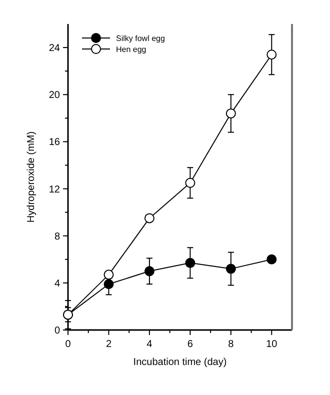  Describe the element at coordinates (57, 284) in the screenshot. I see `y-tick-label: 4` at that location.